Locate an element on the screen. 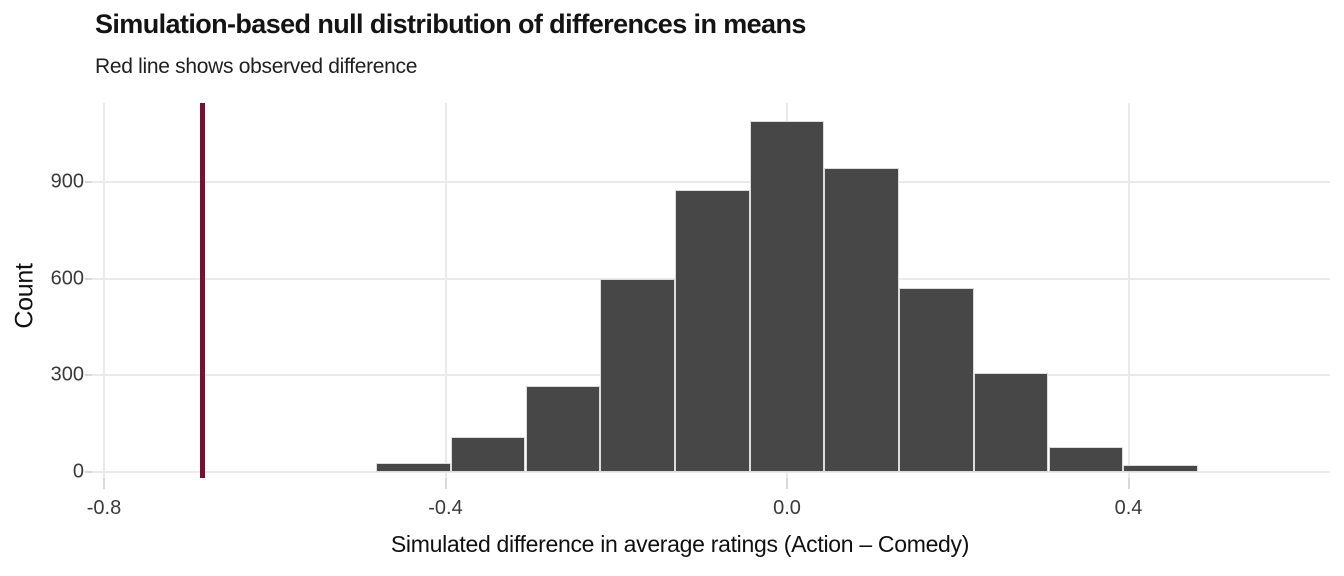 The image size is (1344, 576). y-tick-label: 300 is located at coordinates (67, 374).